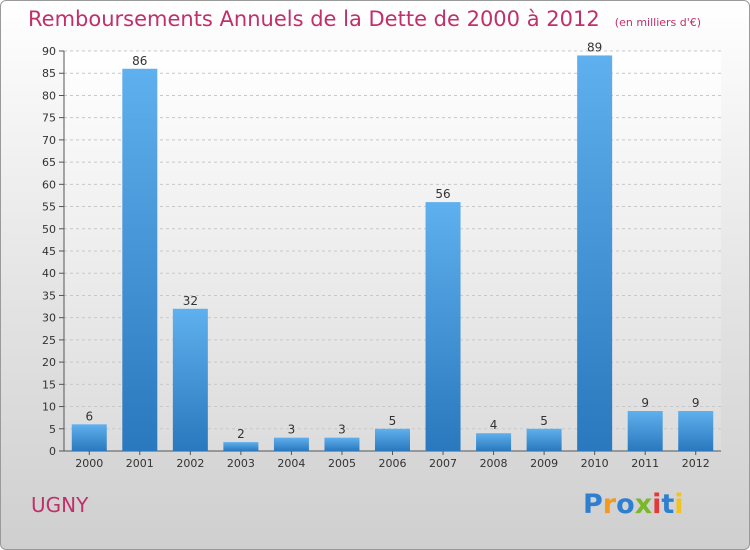 This screenshot has width=750, height=550. What do you see at coordinates (291, 463) in the screenshot?
I see `x-tick-label: 2004` at bounding box center [291, 463].